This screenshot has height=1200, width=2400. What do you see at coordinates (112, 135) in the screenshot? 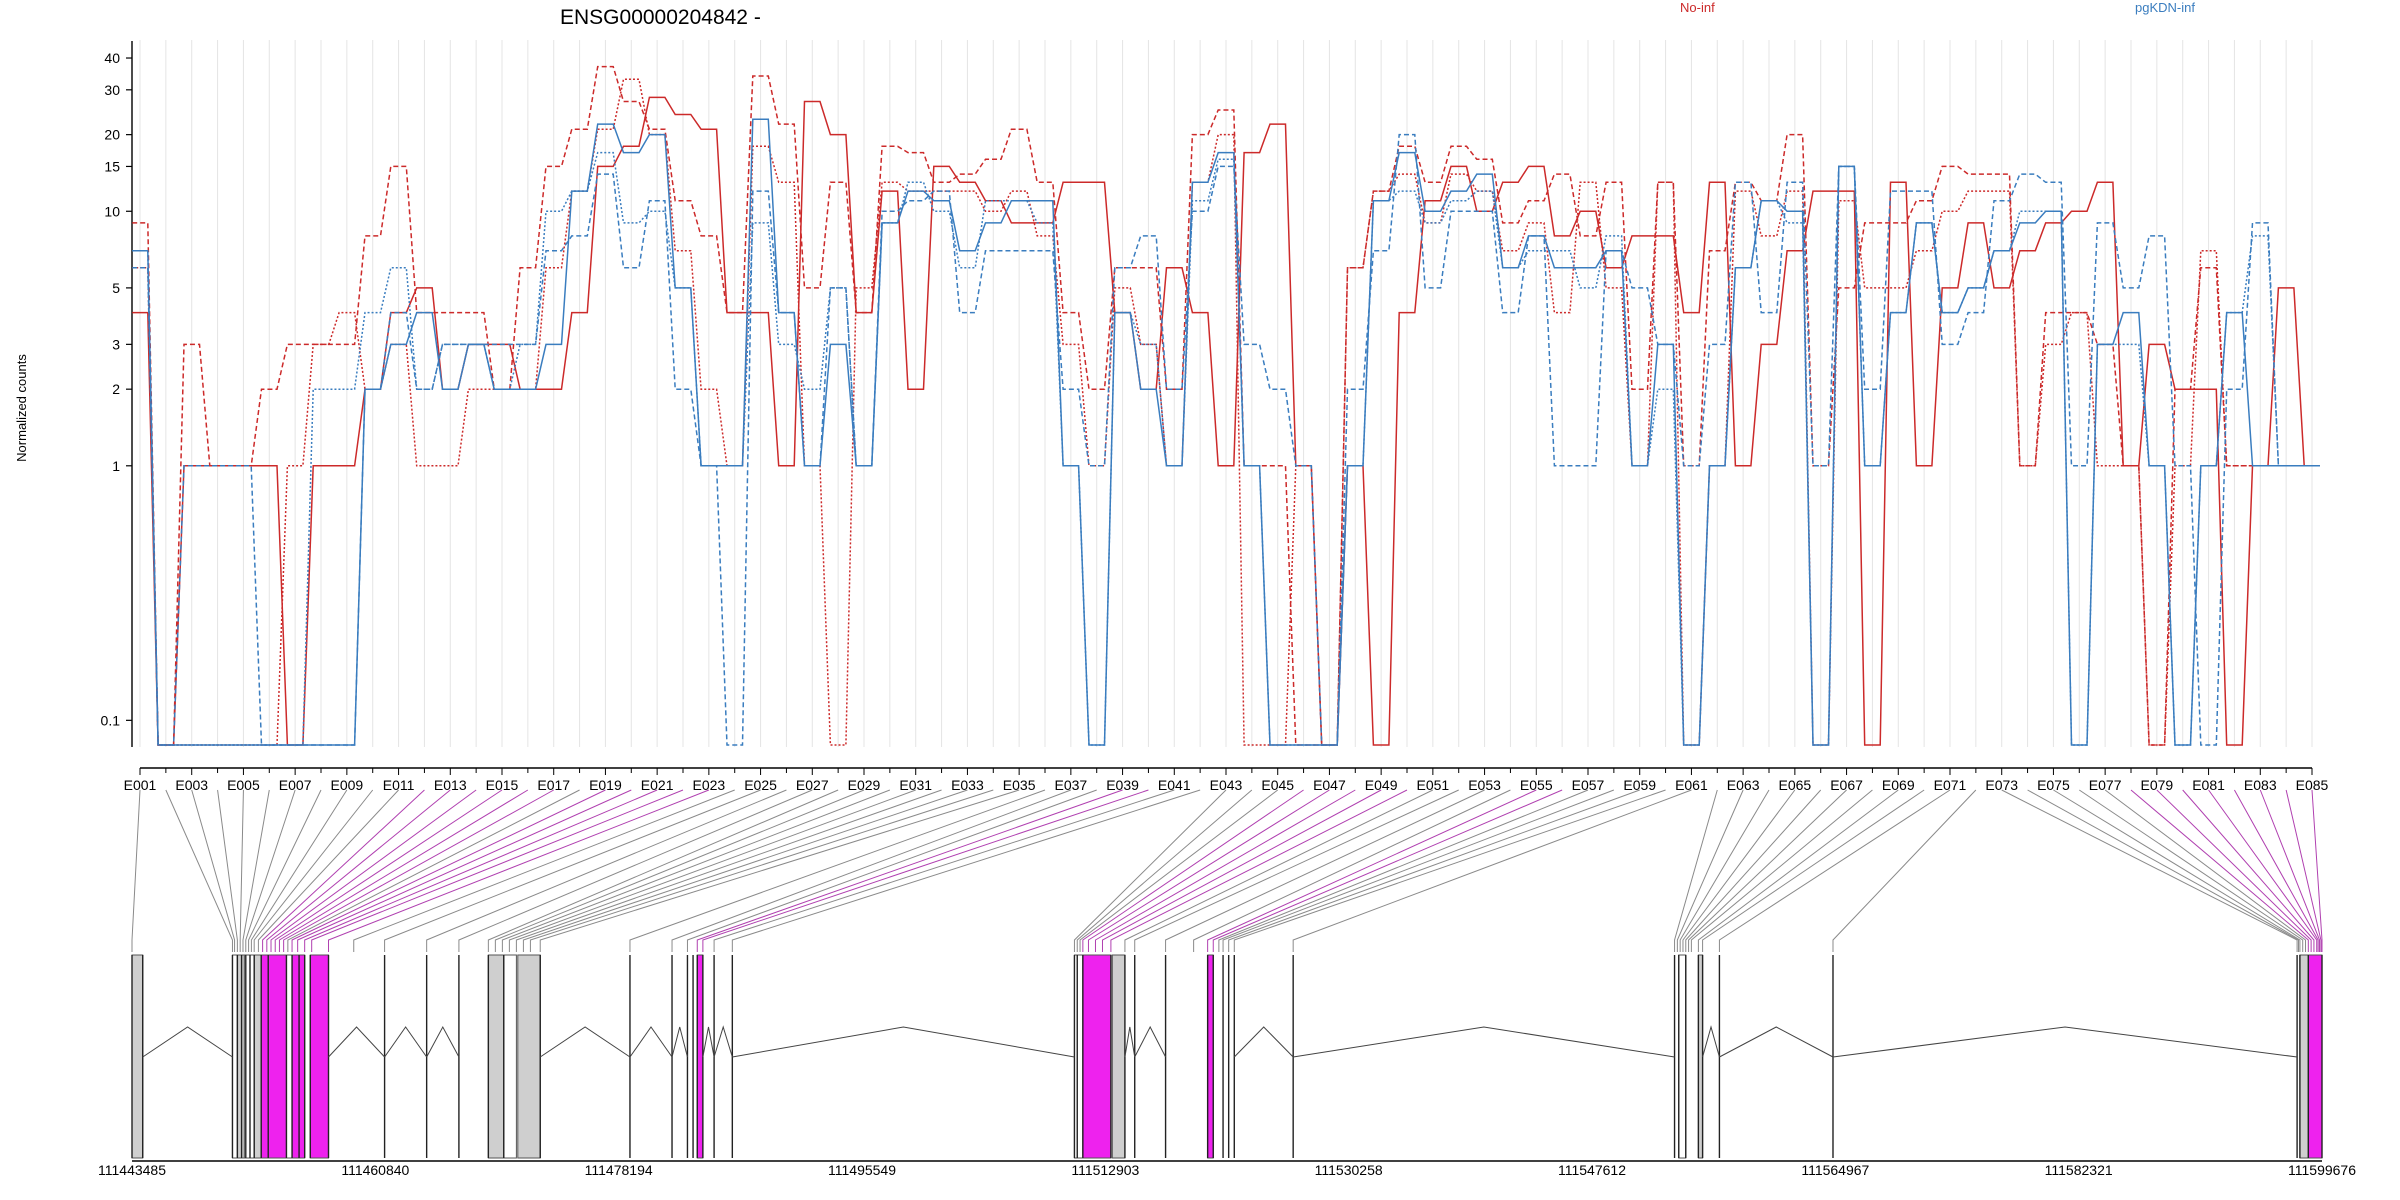
I see `y-tick-label: 20` at bounding box center [112, 135].